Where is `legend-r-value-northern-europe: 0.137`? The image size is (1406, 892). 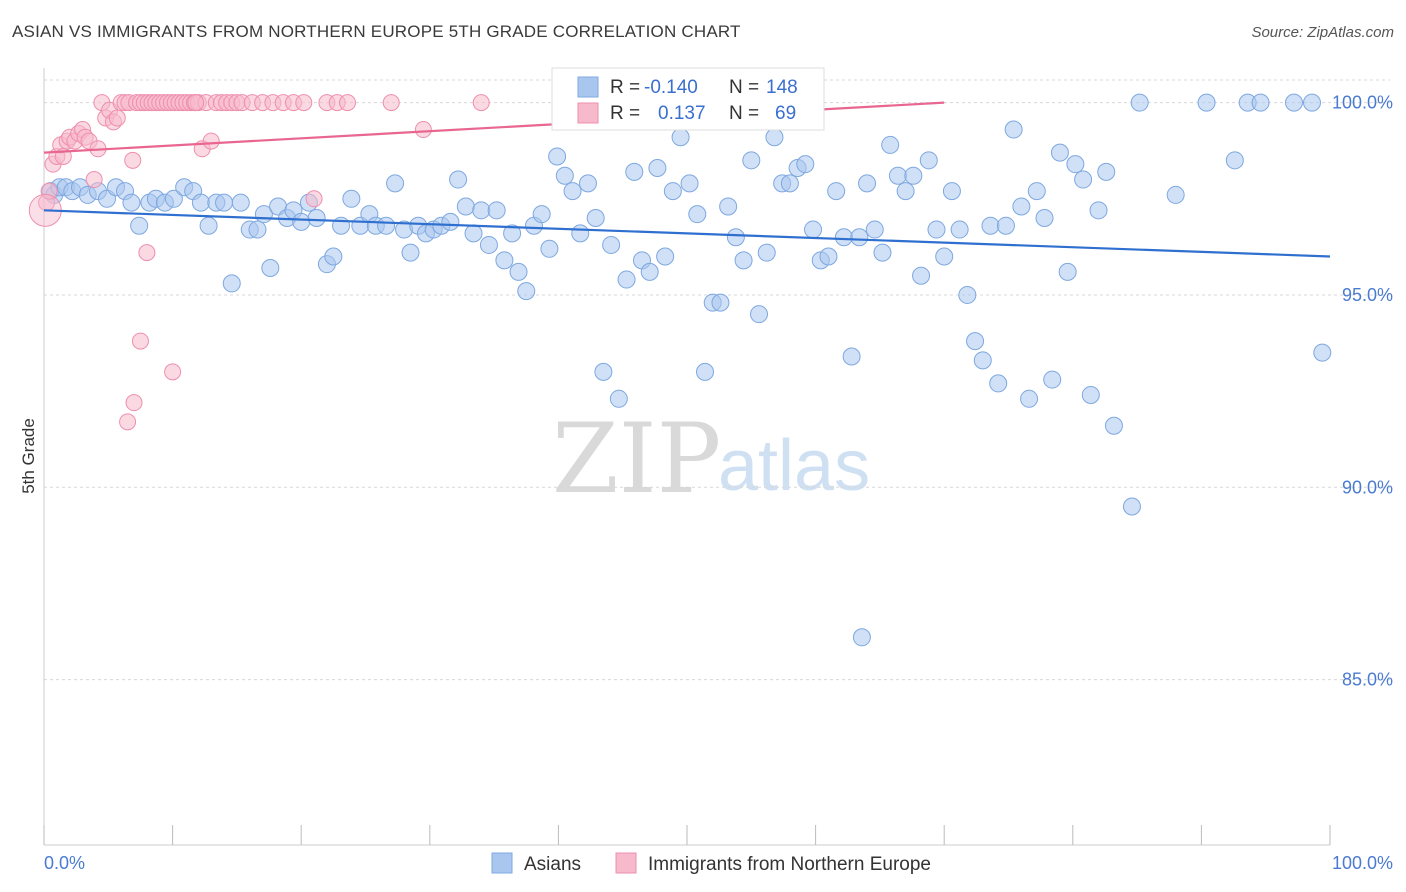
legend-r-value-northern-europe: 0.137 is located at coordinates (682, 113).